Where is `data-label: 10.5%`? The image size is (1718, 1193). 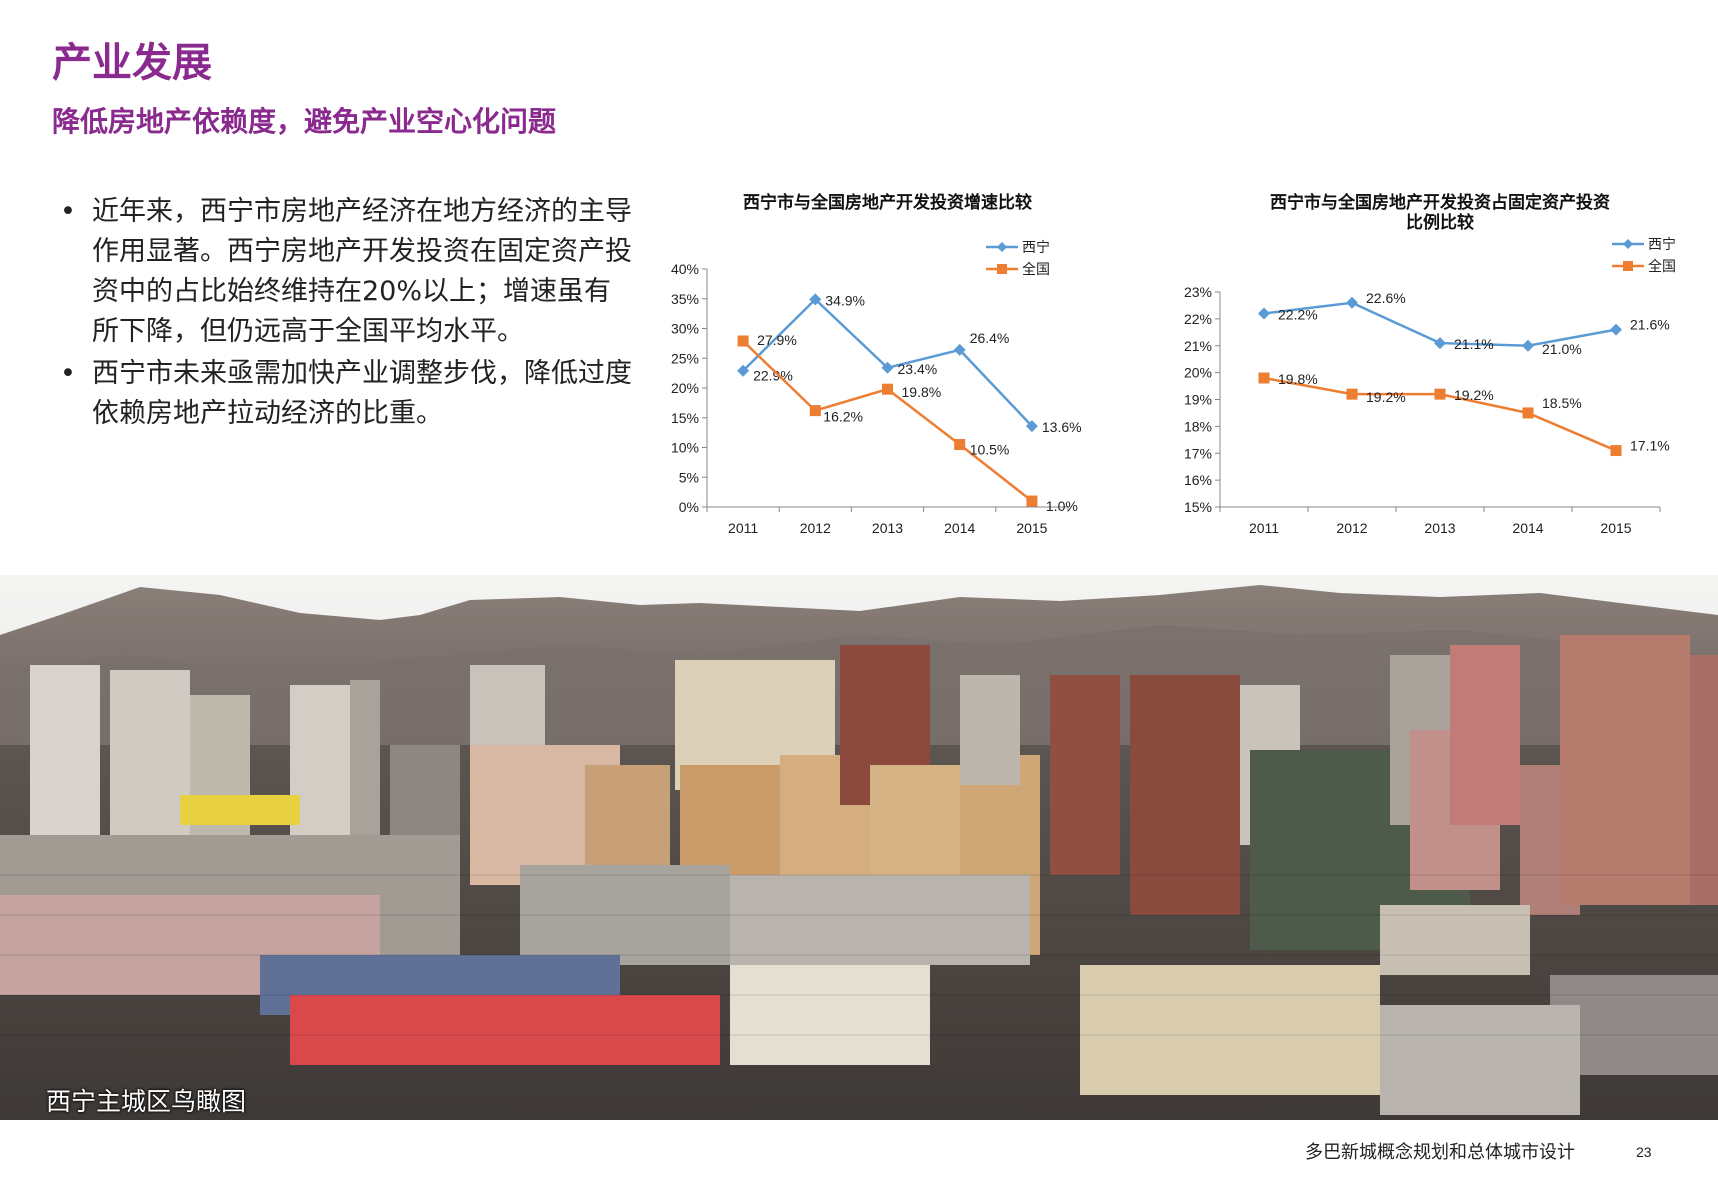
data-label: 10.5% is located at coordinates (990, 450).